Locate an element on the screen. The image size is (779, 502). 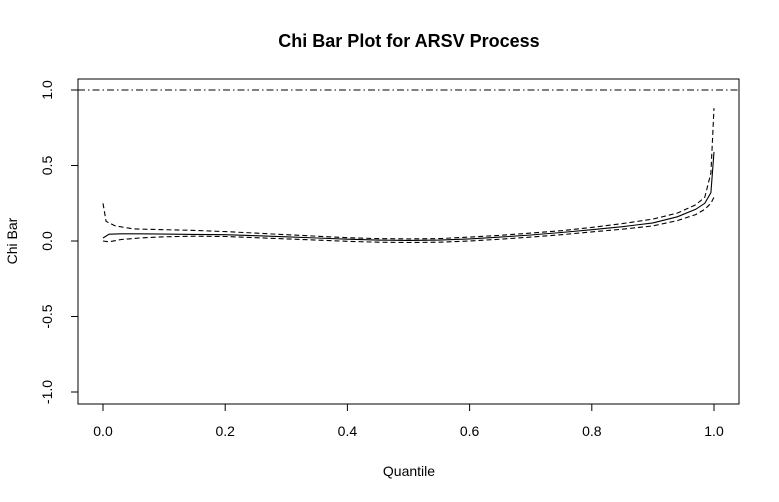
y-tick-label: -1.0 is located at coordinates (47, 392).